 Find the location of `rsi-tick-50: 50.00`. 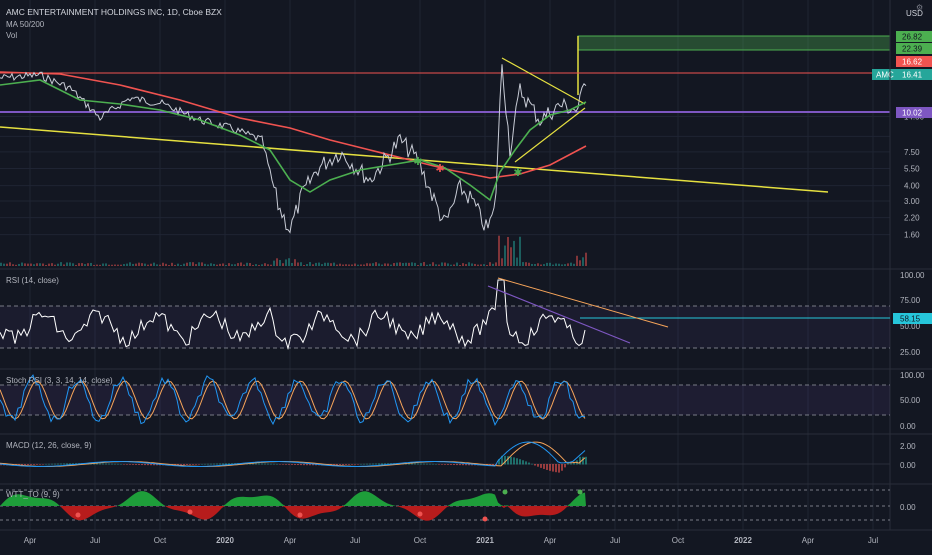

rsi-tick-50: 50.00 is located at coordinates (910, 326).